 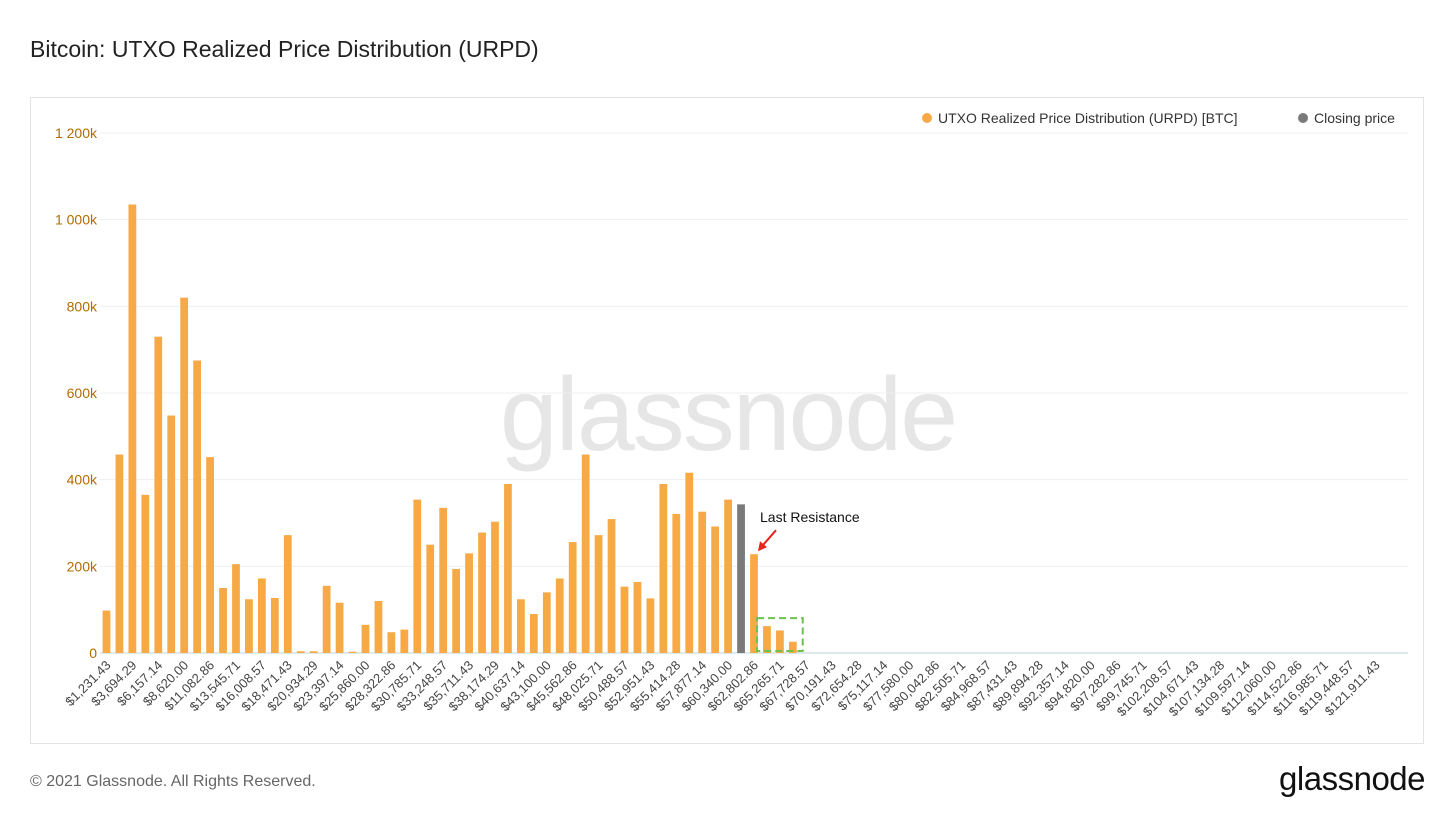 I want to click on y-axis: 0 200k 400k 600k 800k 1 000k 1 200k, so click(x=76, y=393).